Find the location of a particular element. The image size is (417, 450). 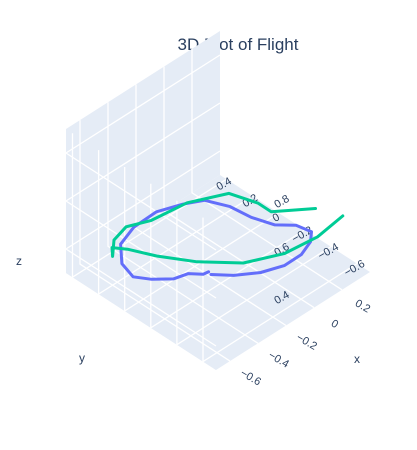

z-tick-label: 0.8 is located at coordinates (281, 202).